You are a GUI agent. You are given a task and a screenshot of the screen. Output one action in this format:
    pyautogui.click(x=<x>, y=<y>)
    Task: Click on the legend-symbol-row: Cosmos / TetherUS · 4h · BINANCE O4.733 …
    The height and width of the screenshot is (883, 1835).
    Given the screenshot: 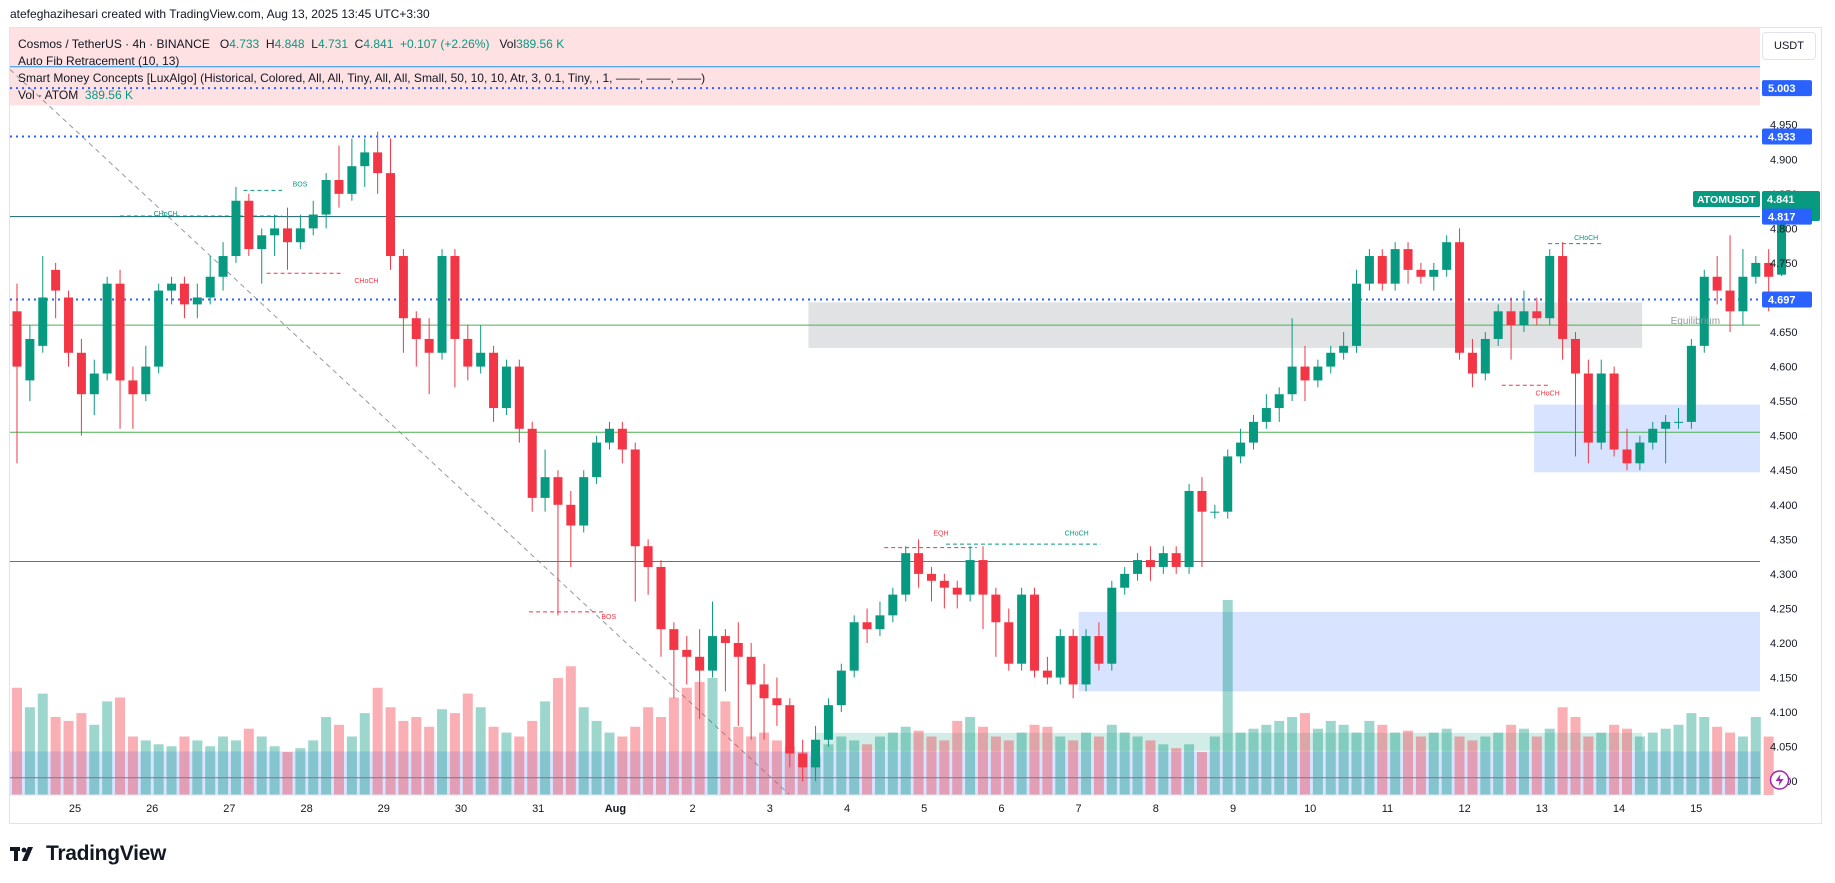 What is the action you would take?
    pyautogui.click(x=361, y=44)
    